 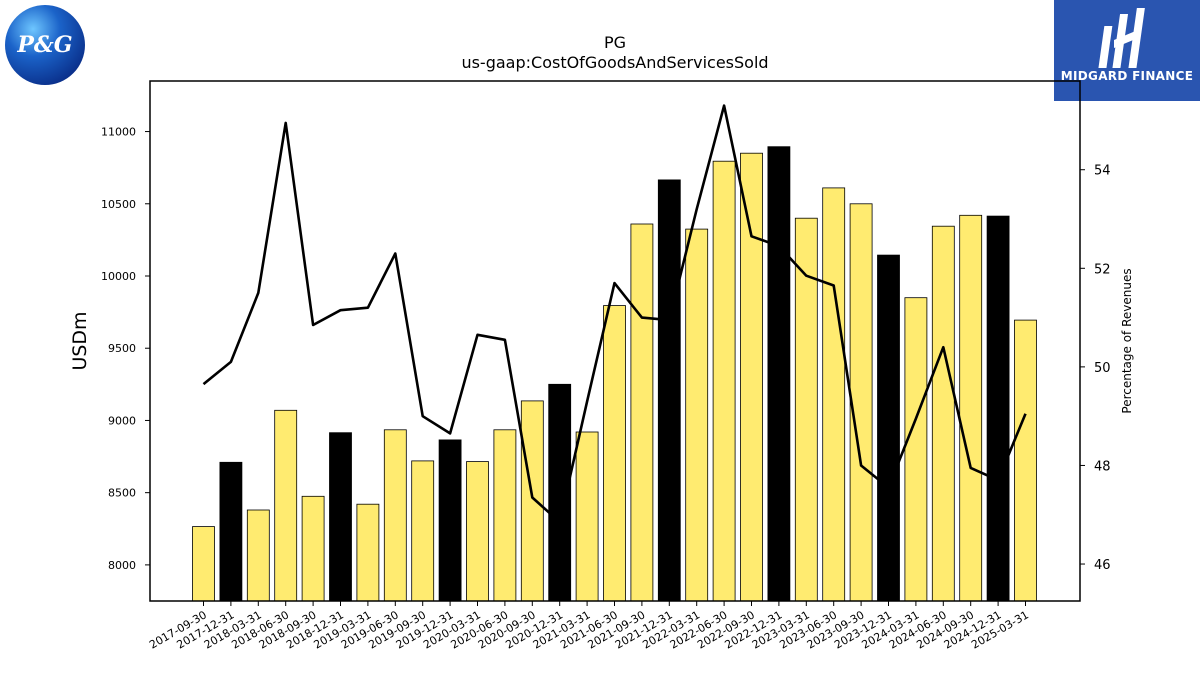 What do you see at coordinates (1102, 171) in the screenshot?
I see `y2-tick-label: 54` at bounding box center [1102, 171].